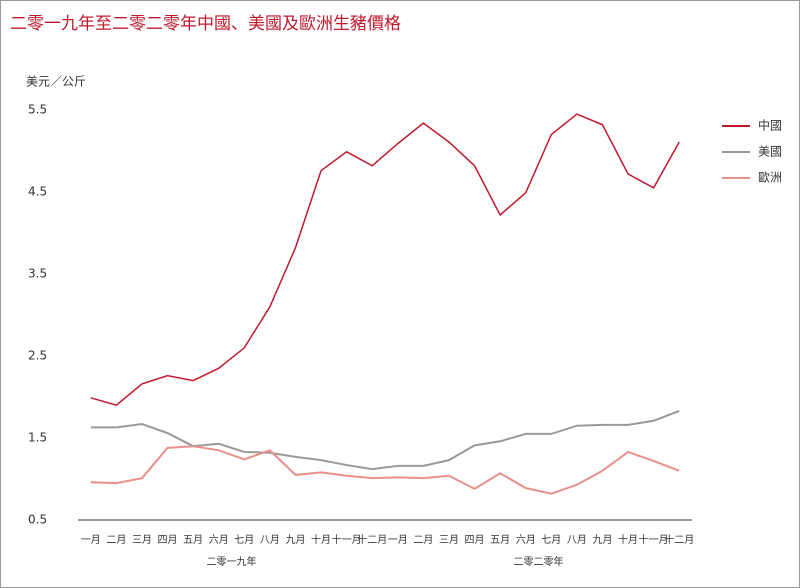 The height and width of the screenshot is (588, 800). What do you see at coordinates (37, 356) in the screenshot?
I see `y-tick-label: 2.5` at bounding box center [37, 356].